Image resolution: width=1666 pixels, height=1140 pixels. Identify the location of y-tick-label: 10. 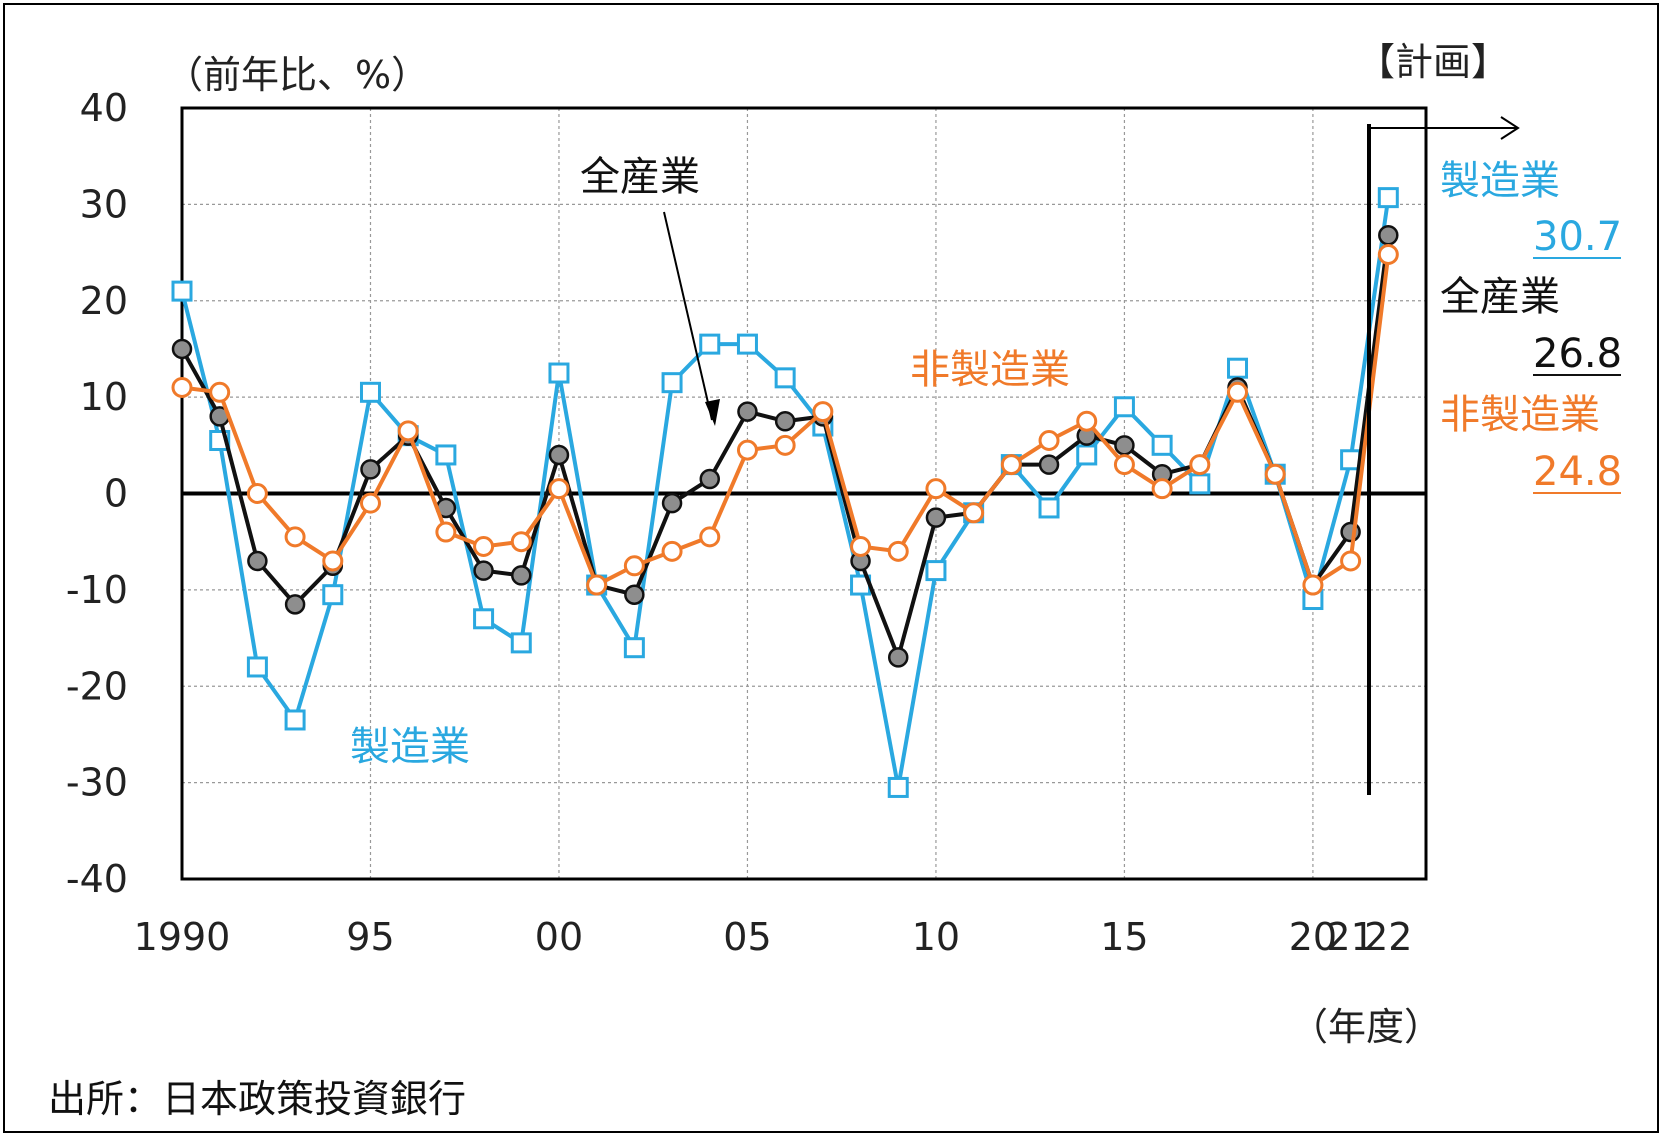
(104, 397).